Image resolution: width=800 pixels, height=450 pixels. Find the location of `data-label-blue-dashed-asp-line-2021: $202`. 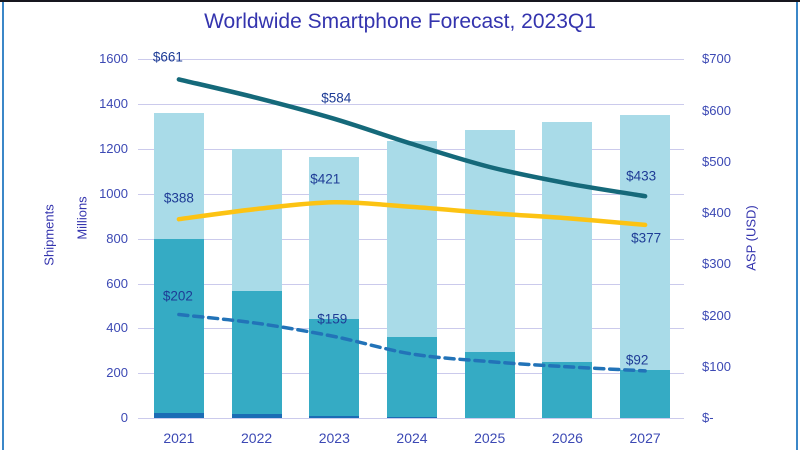

data-label-blue-dashed-asp-line-2021: $202 is located at coordinates (177, 295).